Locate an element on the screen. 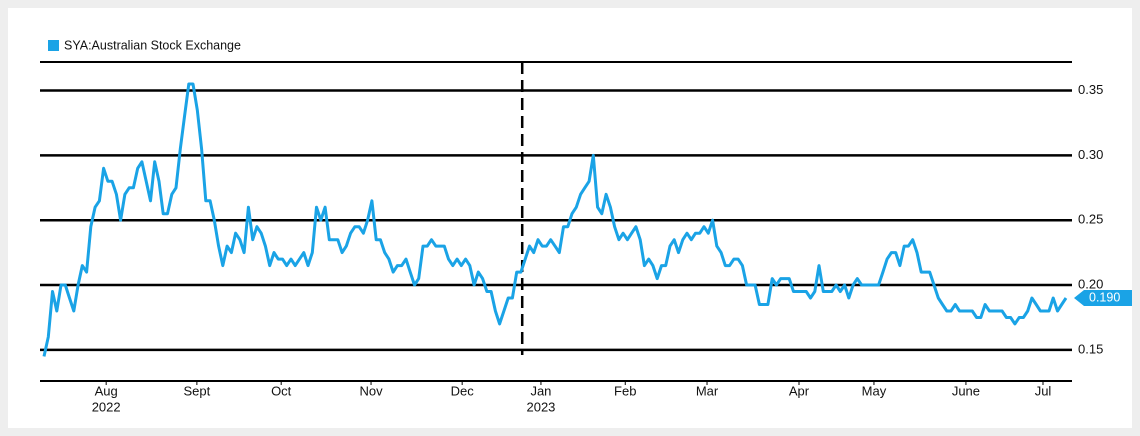  last-price-badge is located at coordinates (1103, 298).